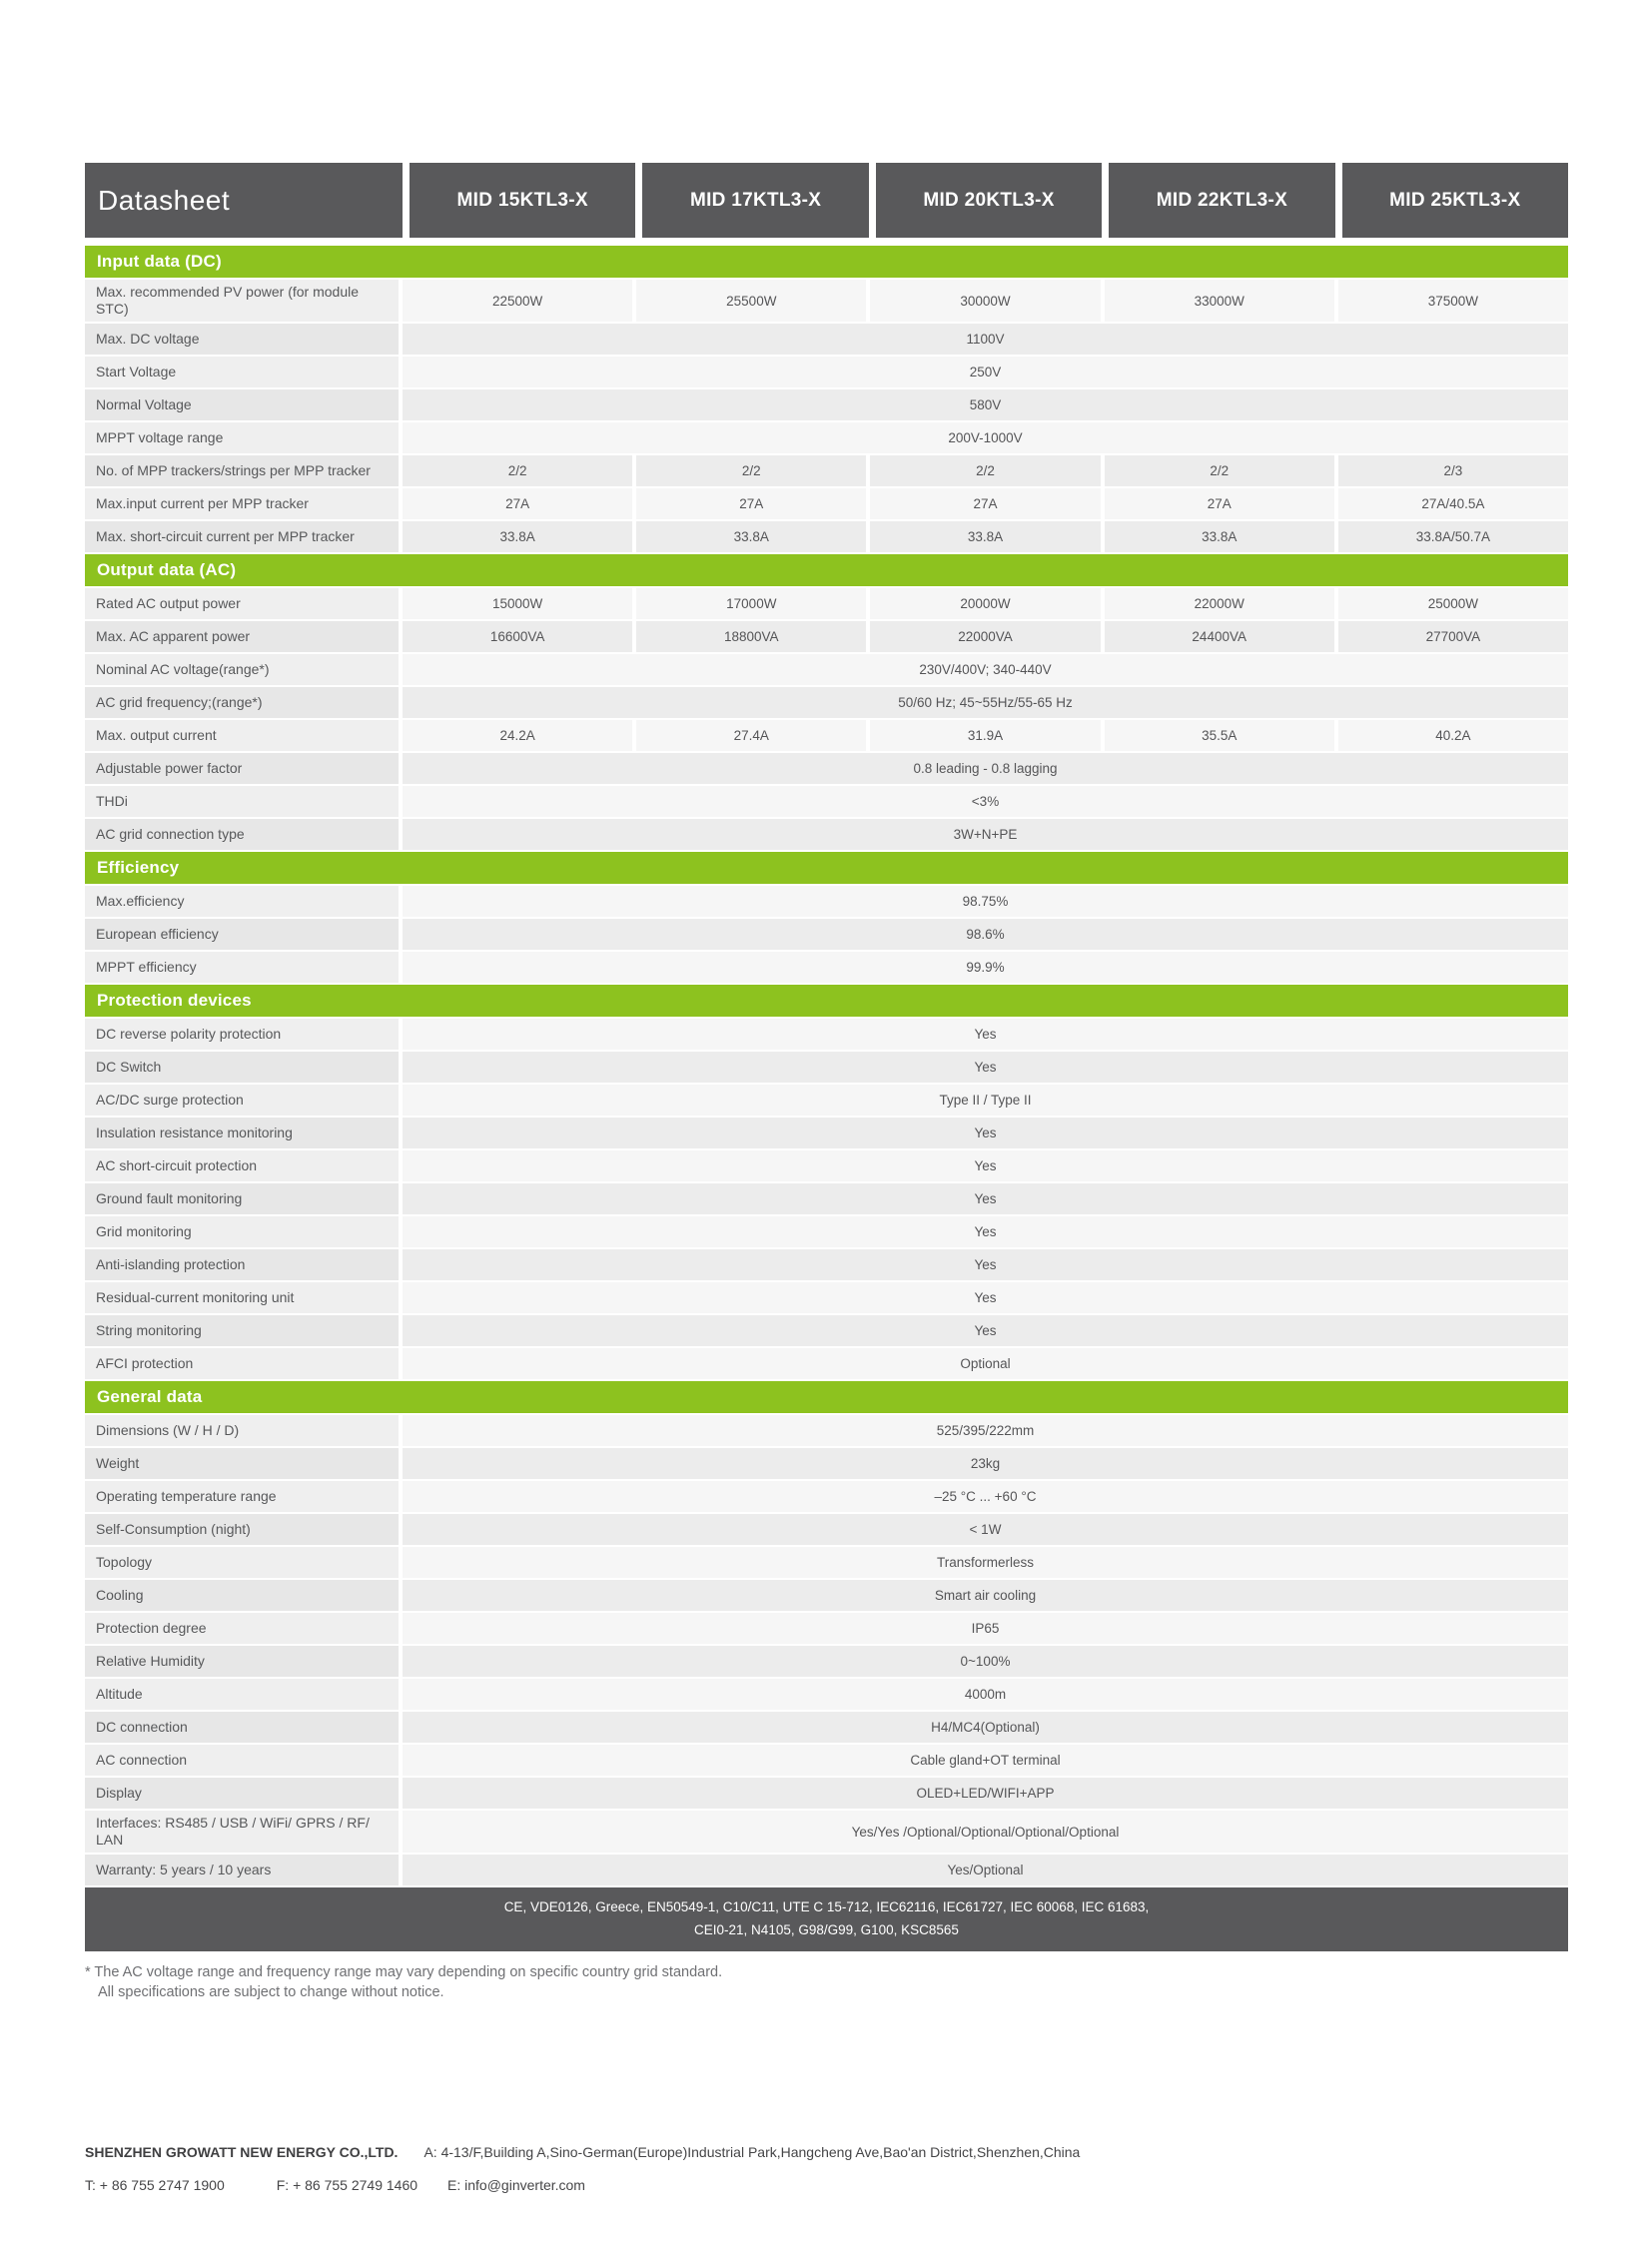 The width and height of the screenshot is (1652, 2241). Describe the element at coordinates (242, 604) in the screenshot. I see `spec-label: Rated AC output power` at that location.